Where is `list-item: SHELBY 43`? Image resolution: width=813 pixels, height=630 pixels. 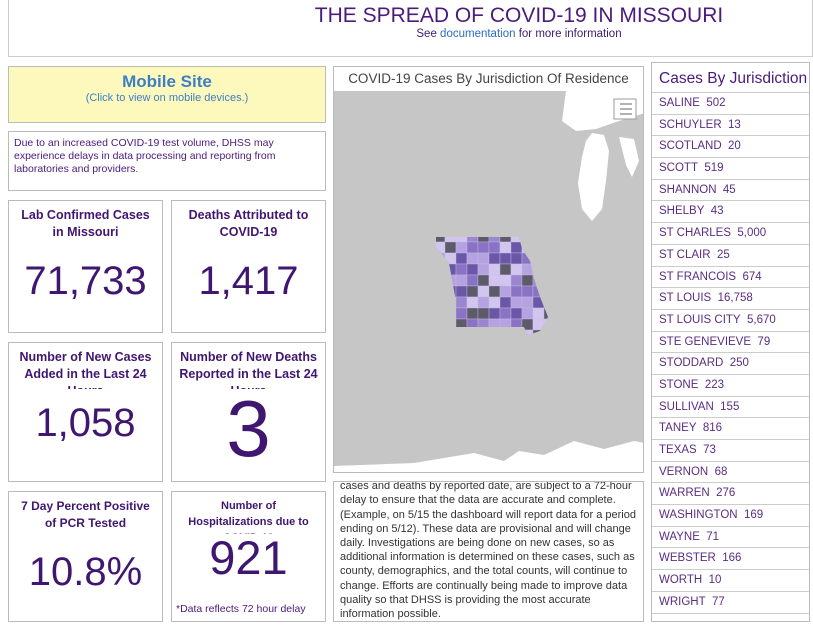
list-item: SHELBY 43 is located at coordinates (730, 212).